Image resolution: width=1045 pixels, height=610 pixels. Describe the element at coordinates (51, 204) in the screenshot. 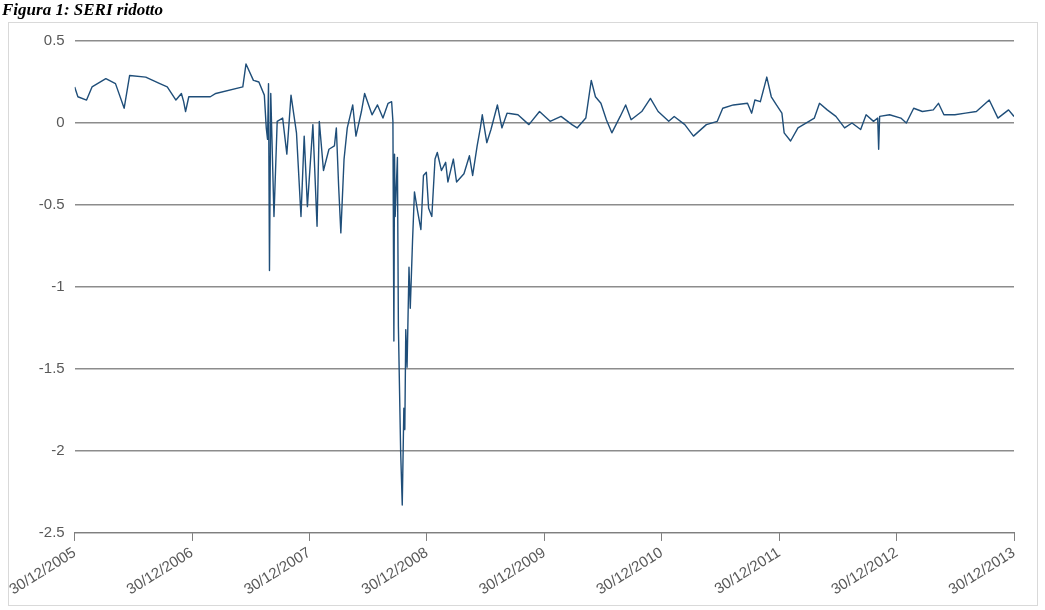

I see `y-tick-label: -0.5` at that location.